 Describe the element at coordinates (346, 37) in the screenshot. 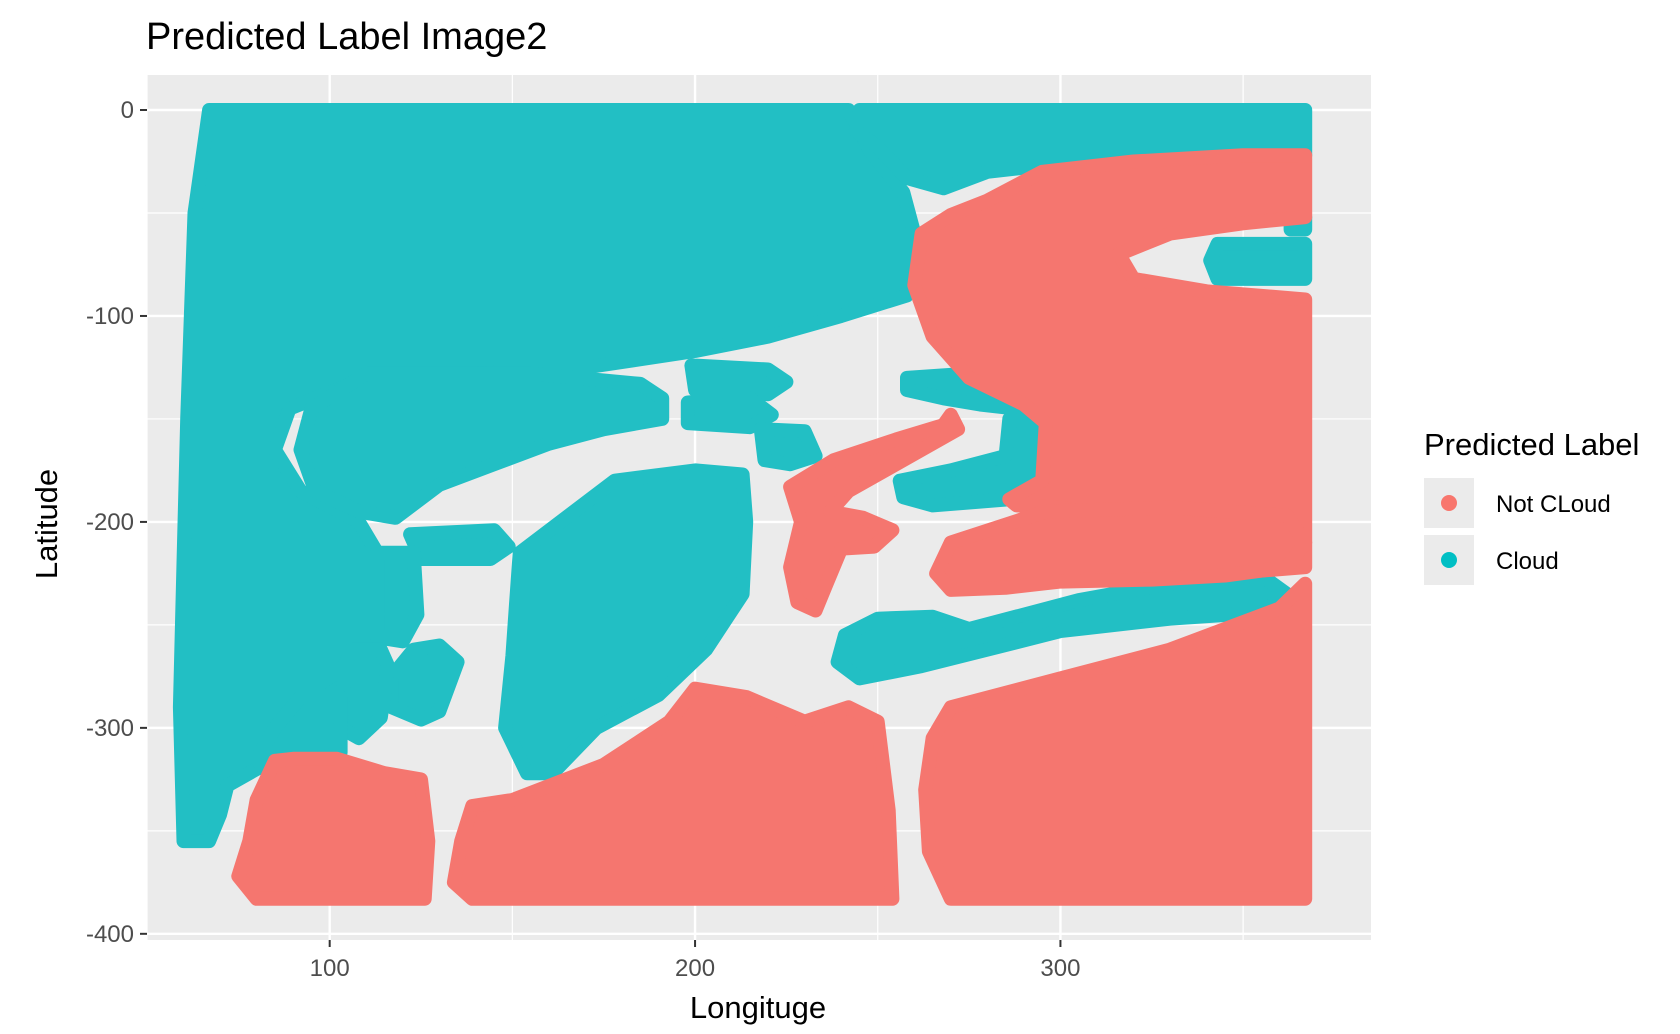

I see `chart-title: Predicted Label Image2` at that location.